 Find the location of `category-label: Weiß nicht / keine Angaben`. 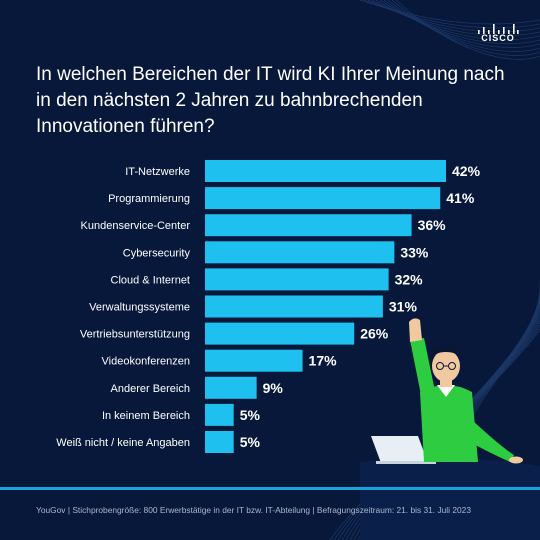

category-label: Weiß nicht / keine Angaben is located at coordinates (123, 443).